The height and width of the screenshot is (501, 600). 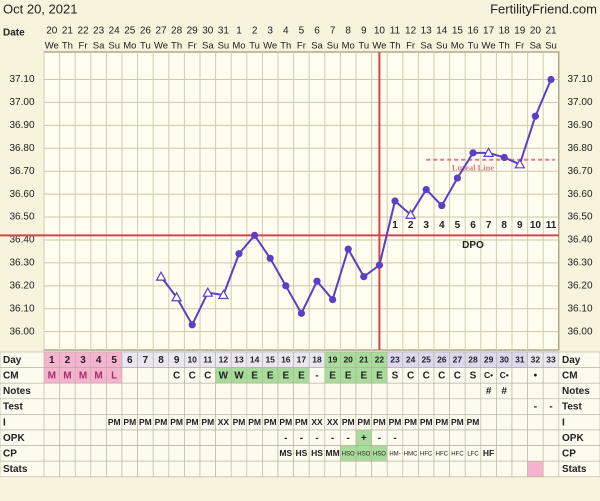 What do you see at coordinates (520, 360) in the screenshot?
I see `cell-text: 31` at bounding box center [520, 360].